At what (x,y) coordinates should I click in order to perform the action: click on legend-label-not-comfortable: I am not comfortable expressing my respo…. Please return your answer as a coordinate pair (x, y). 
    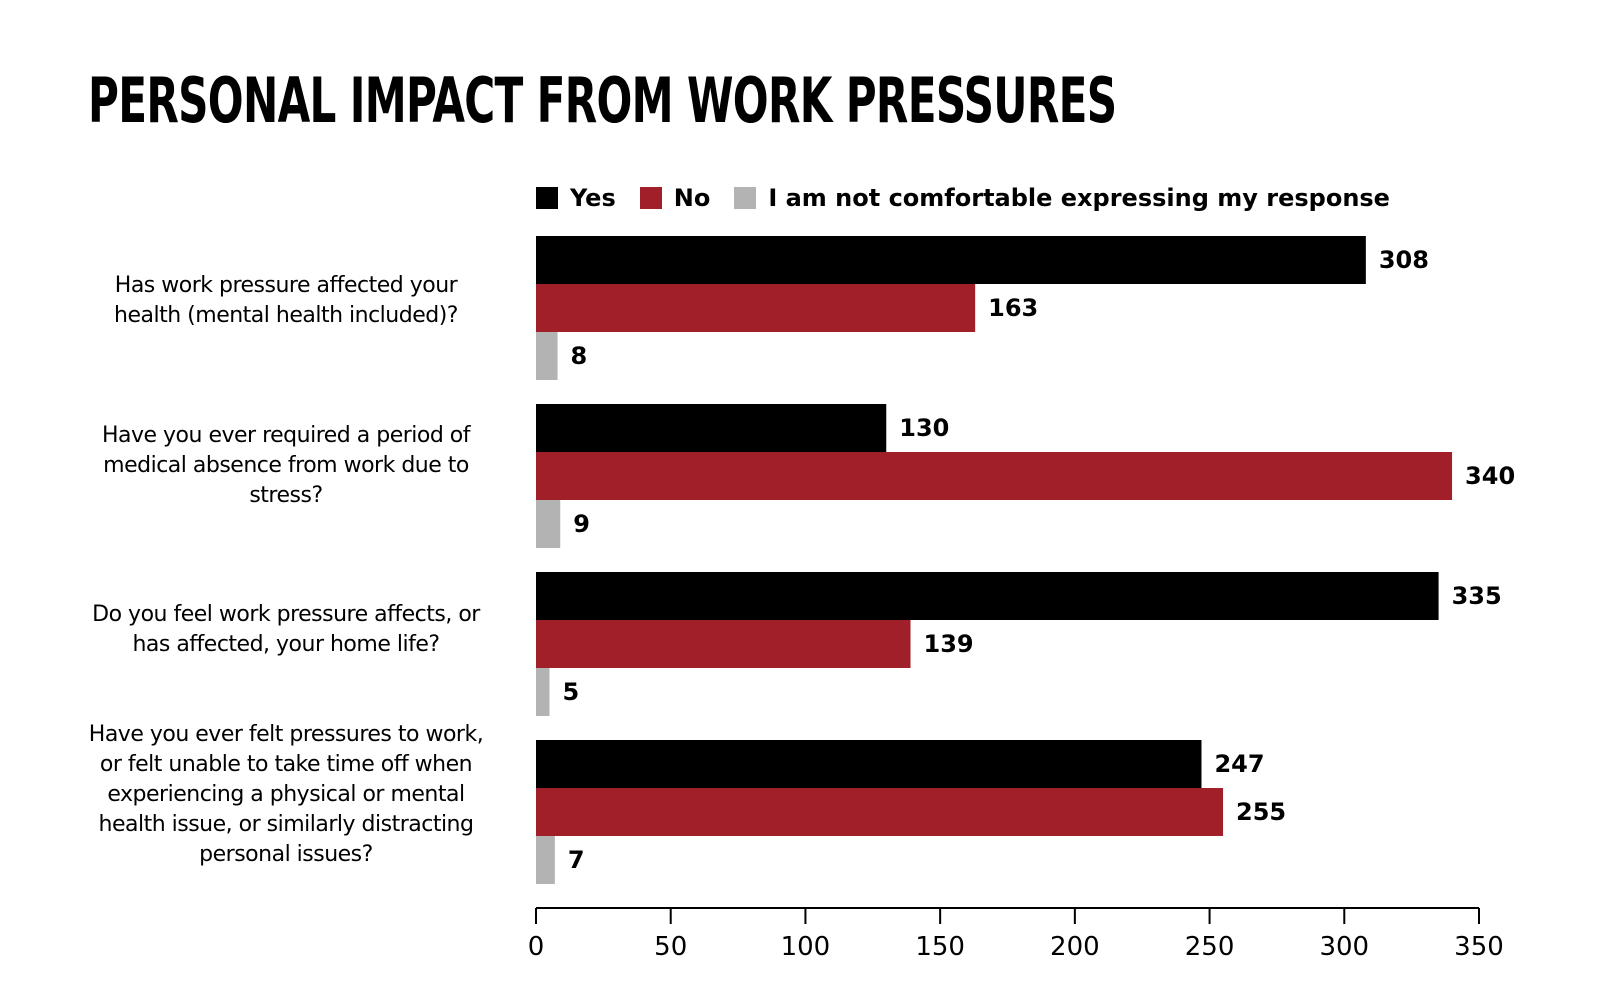
    Looking at the image, I should click on (1079, 198).